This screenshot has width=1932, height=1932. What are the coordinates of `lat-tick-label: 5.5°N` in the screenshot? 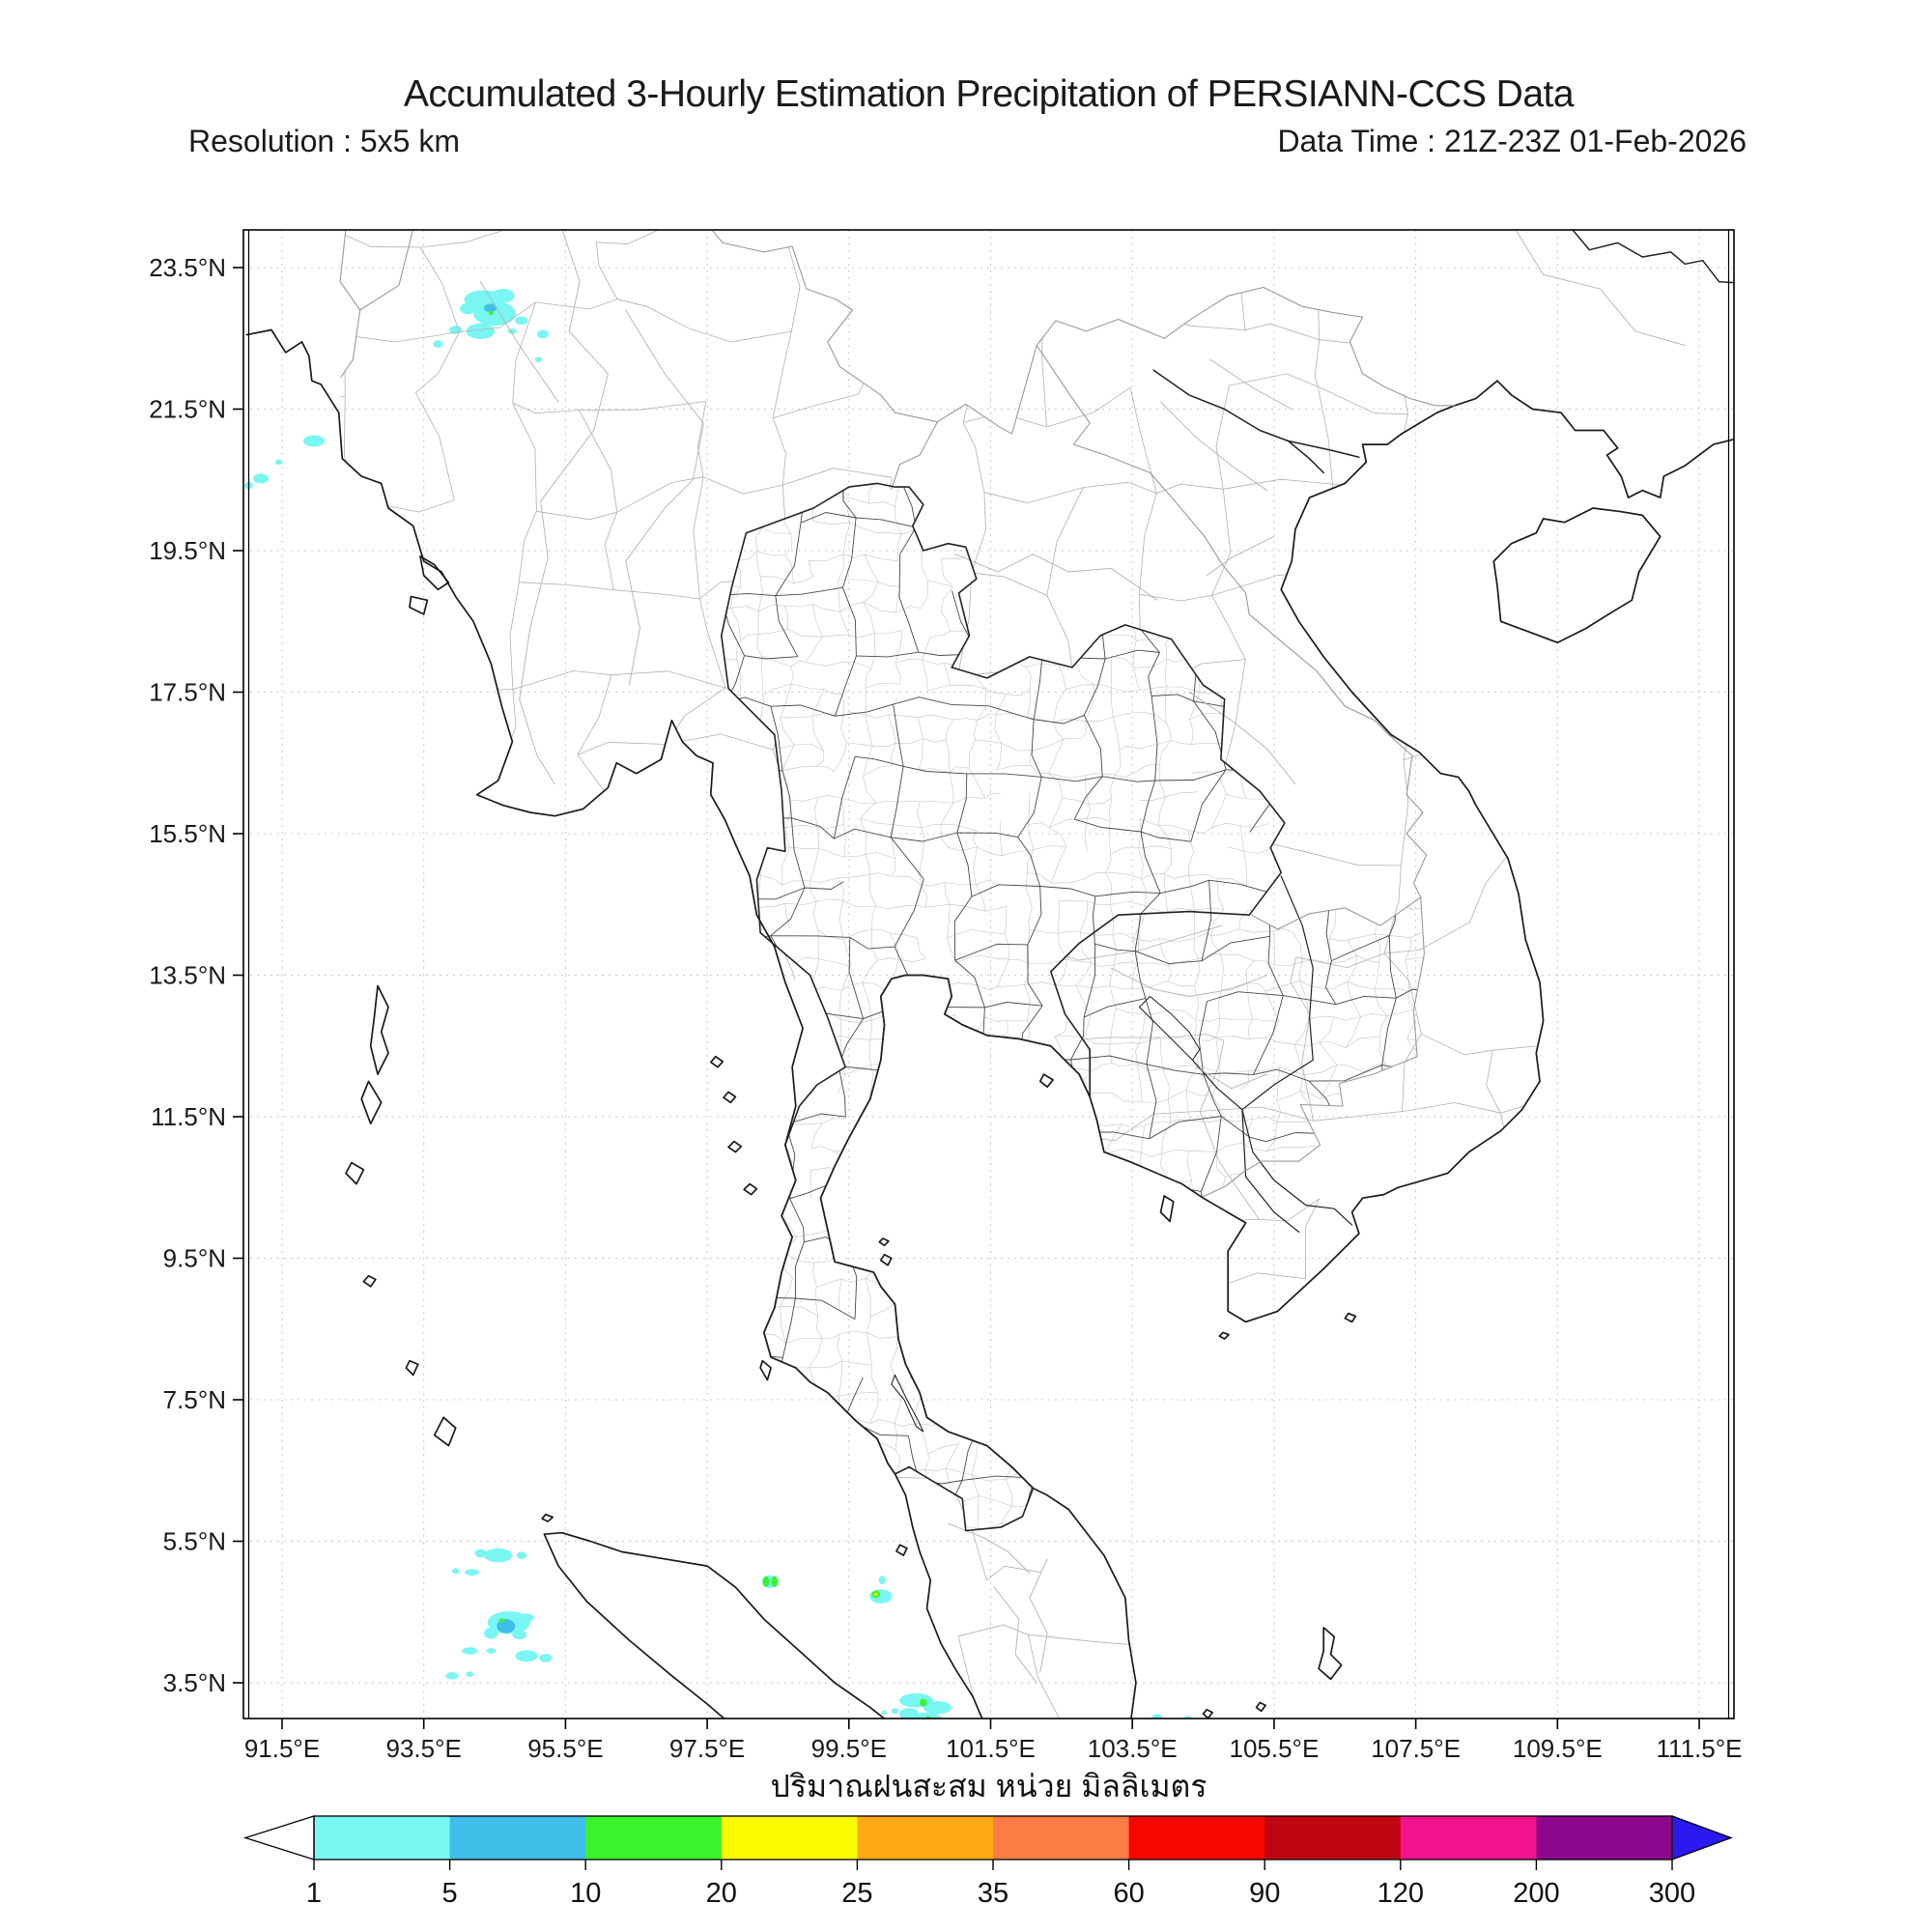 It's located at (194, 1541).